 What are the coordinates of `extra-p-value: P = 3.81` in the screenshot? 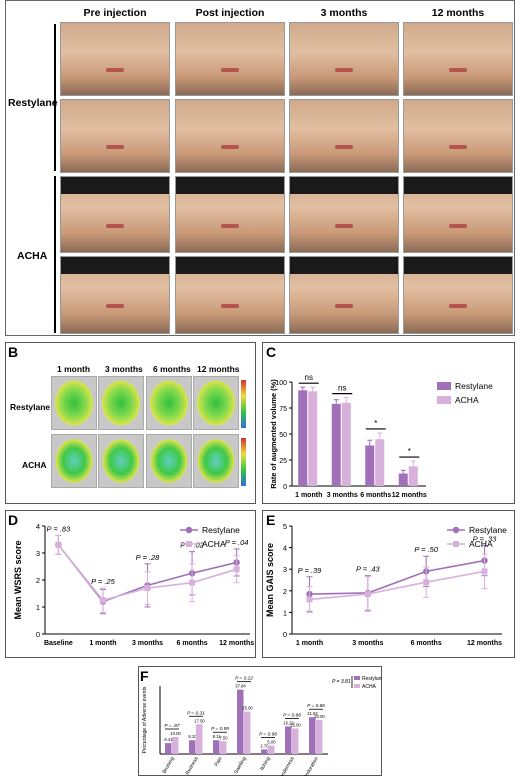 It's located at (341, 682).